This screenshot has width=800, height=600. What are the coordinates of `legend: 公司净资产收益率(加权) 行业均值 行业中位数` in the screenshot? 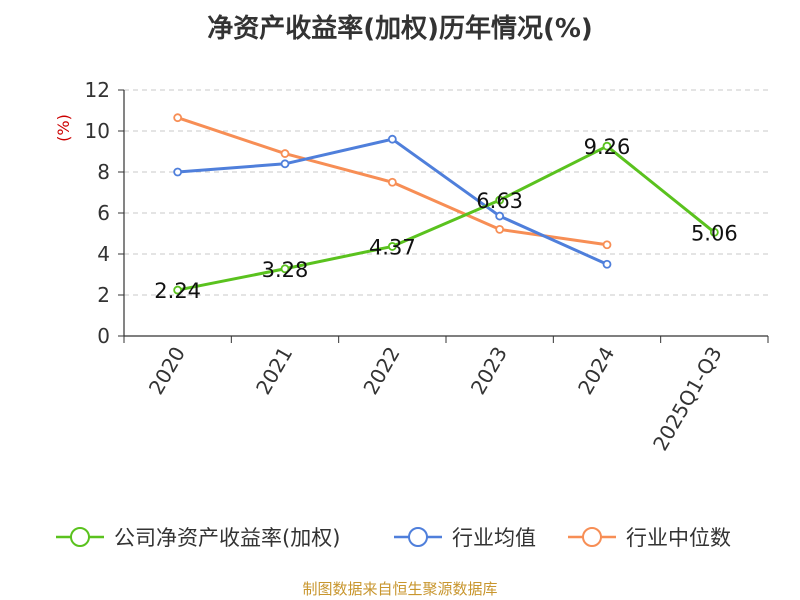 It's located at (393, 538).